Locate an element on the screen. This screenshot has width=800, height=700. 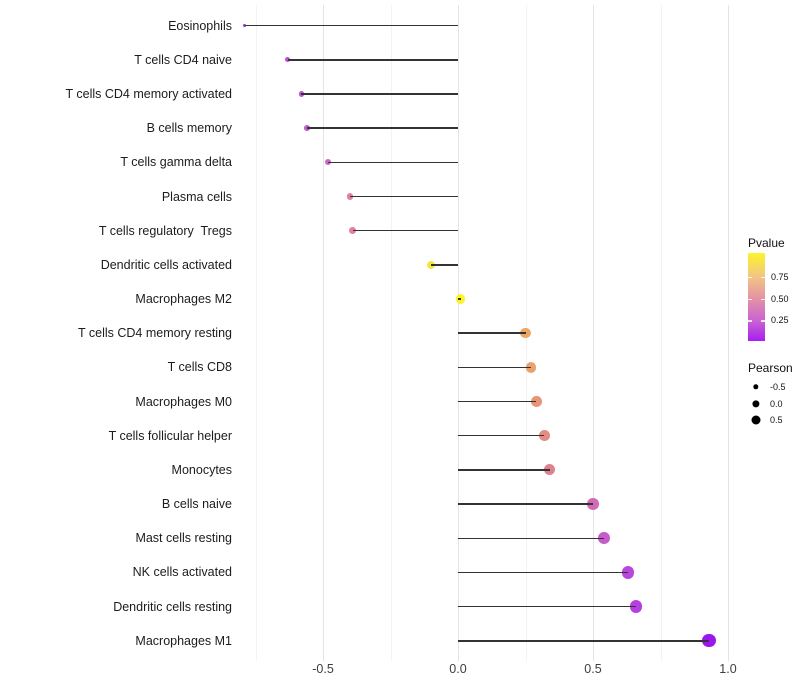
row-label: Macrophages M0 is located at coordinates (183, 401).